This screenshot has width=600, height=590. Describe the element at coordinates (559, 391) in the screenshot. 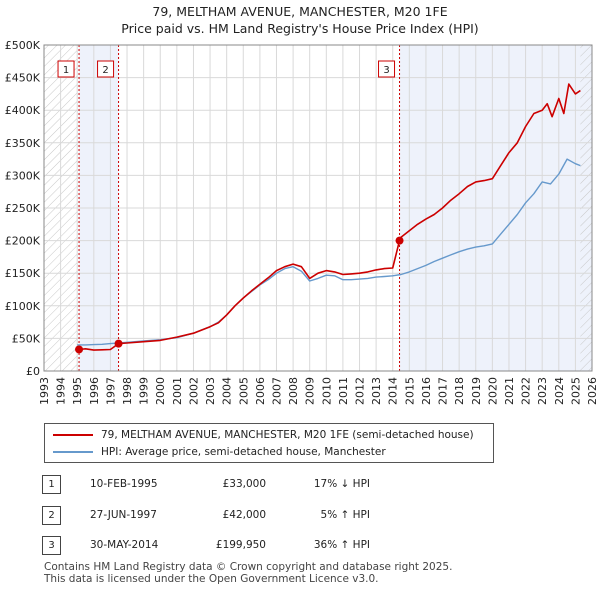

I see `x-tick-label: 2024` at that location.